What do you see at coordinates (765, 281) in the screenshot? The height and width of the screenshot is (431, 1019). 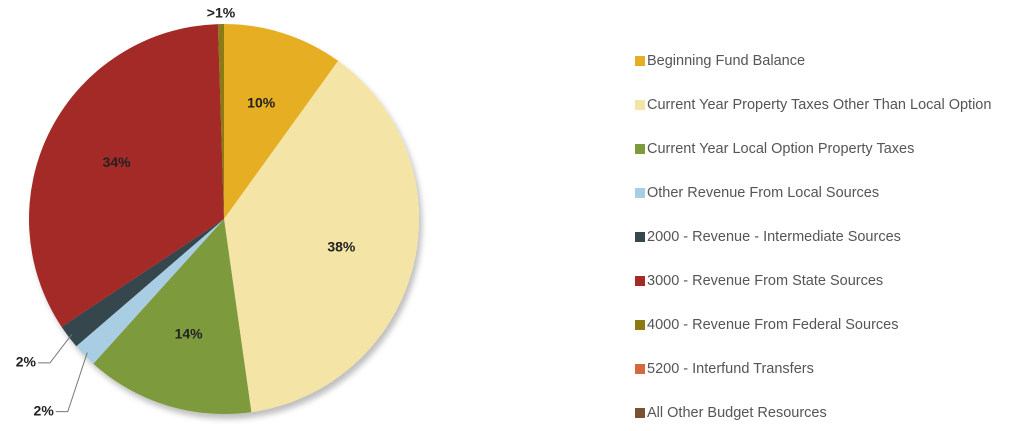 I see `legend-label: 3000 - Revenue From State Sources` at bounding box center [765, 281].